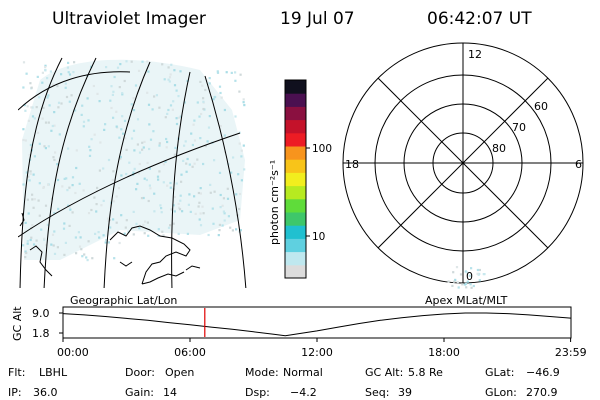  I want to click on info-flt-value: LBHL, so click(53, 372).